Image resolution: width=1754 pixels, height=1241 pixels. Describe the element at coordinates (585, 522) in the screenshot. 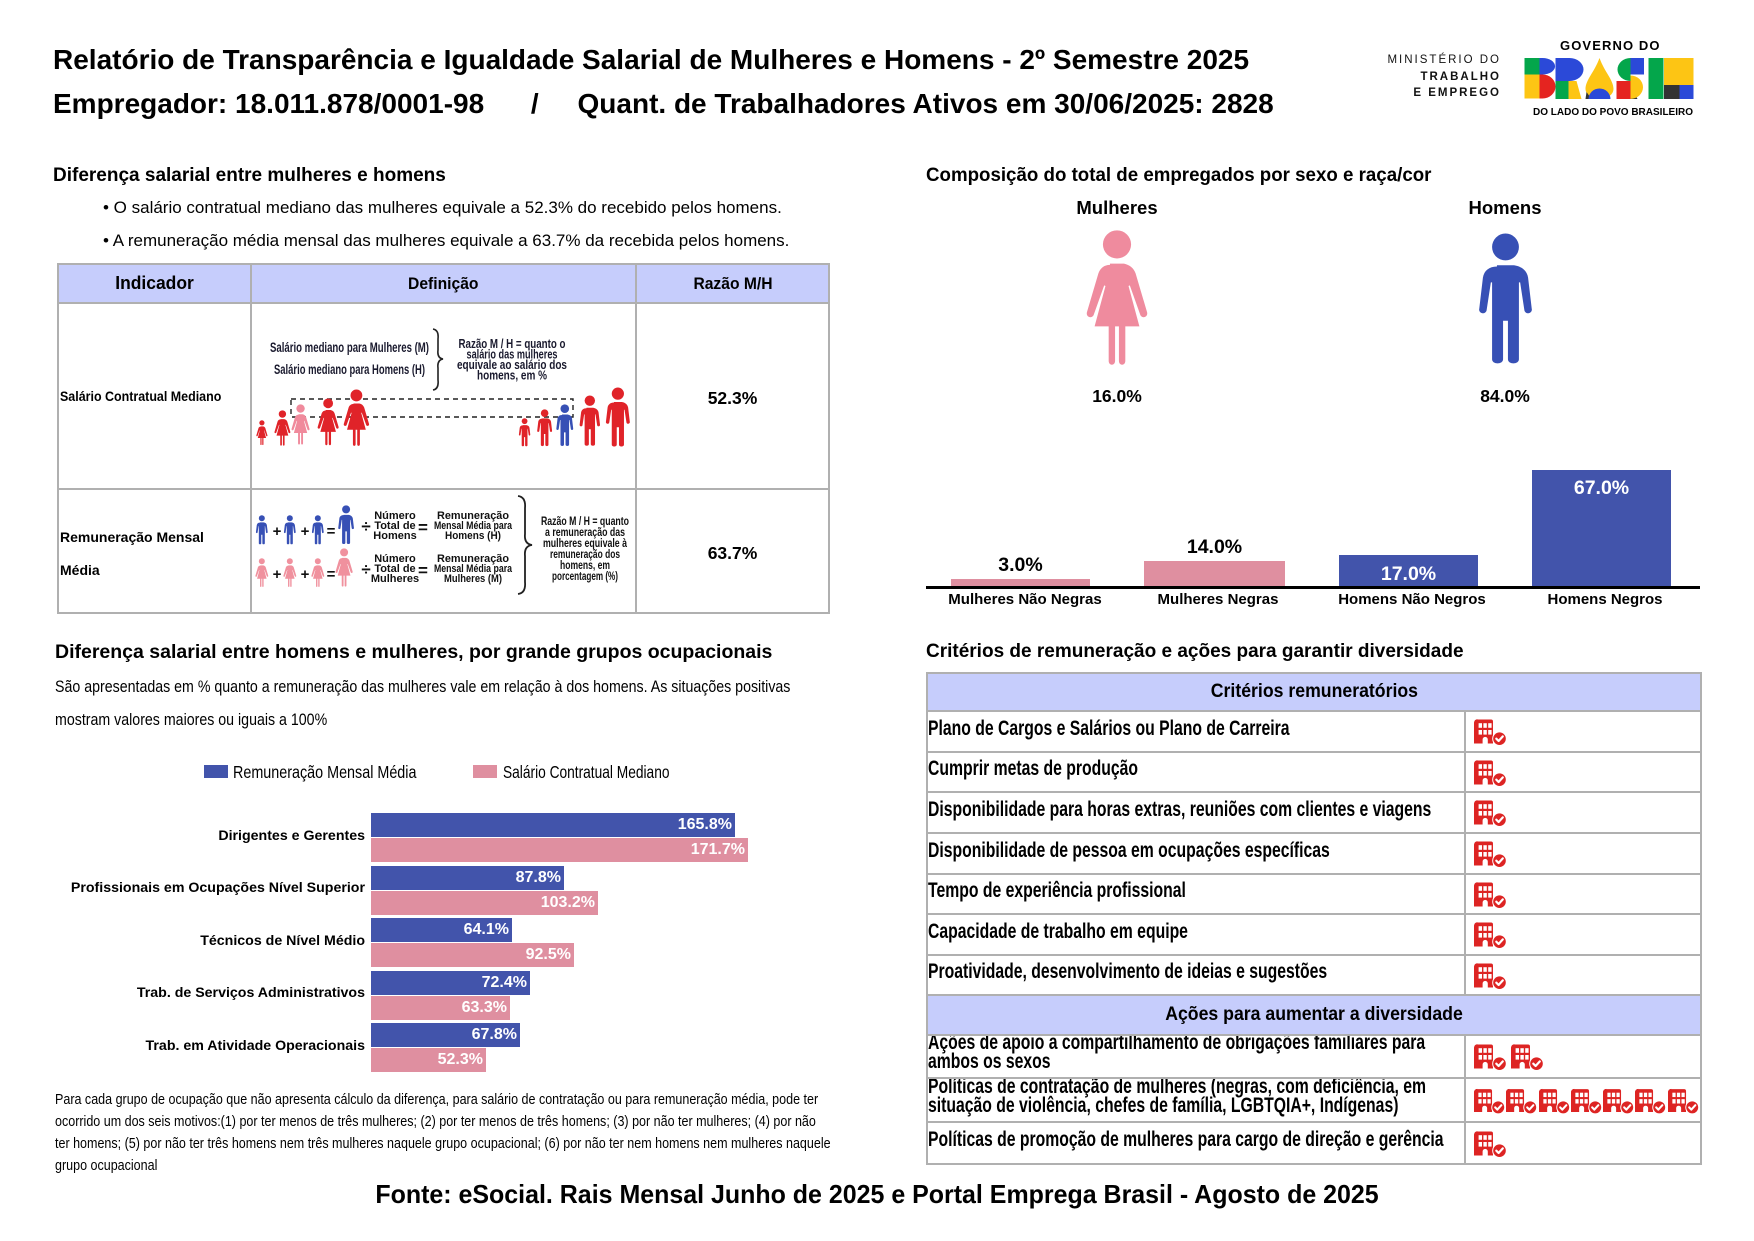

I see `svg-text: Razão M / H = quanto` at that location.